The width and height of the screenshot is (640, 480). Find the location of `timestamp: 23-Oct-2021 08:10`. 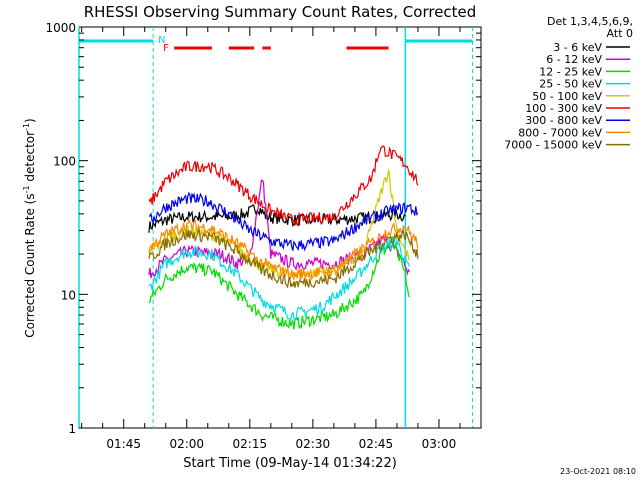

timestamp: 23-Oct-2021 08:10 is located at coordinates (598, 471).